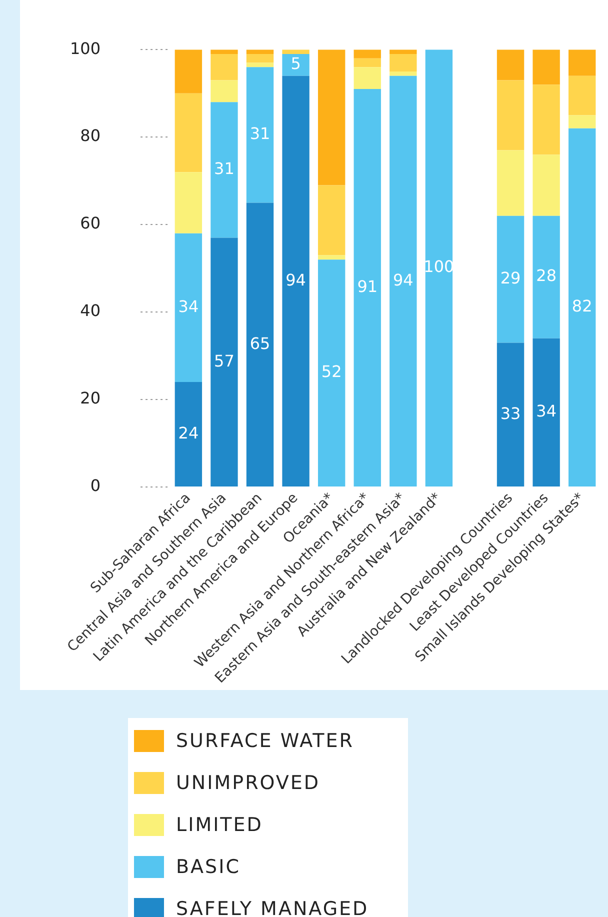 This screenshot has width=608, height=917. Describe the element at coordinates (272, 907) in the screenshot. I see `legend-label: SAFELY MANAGED` at that location.